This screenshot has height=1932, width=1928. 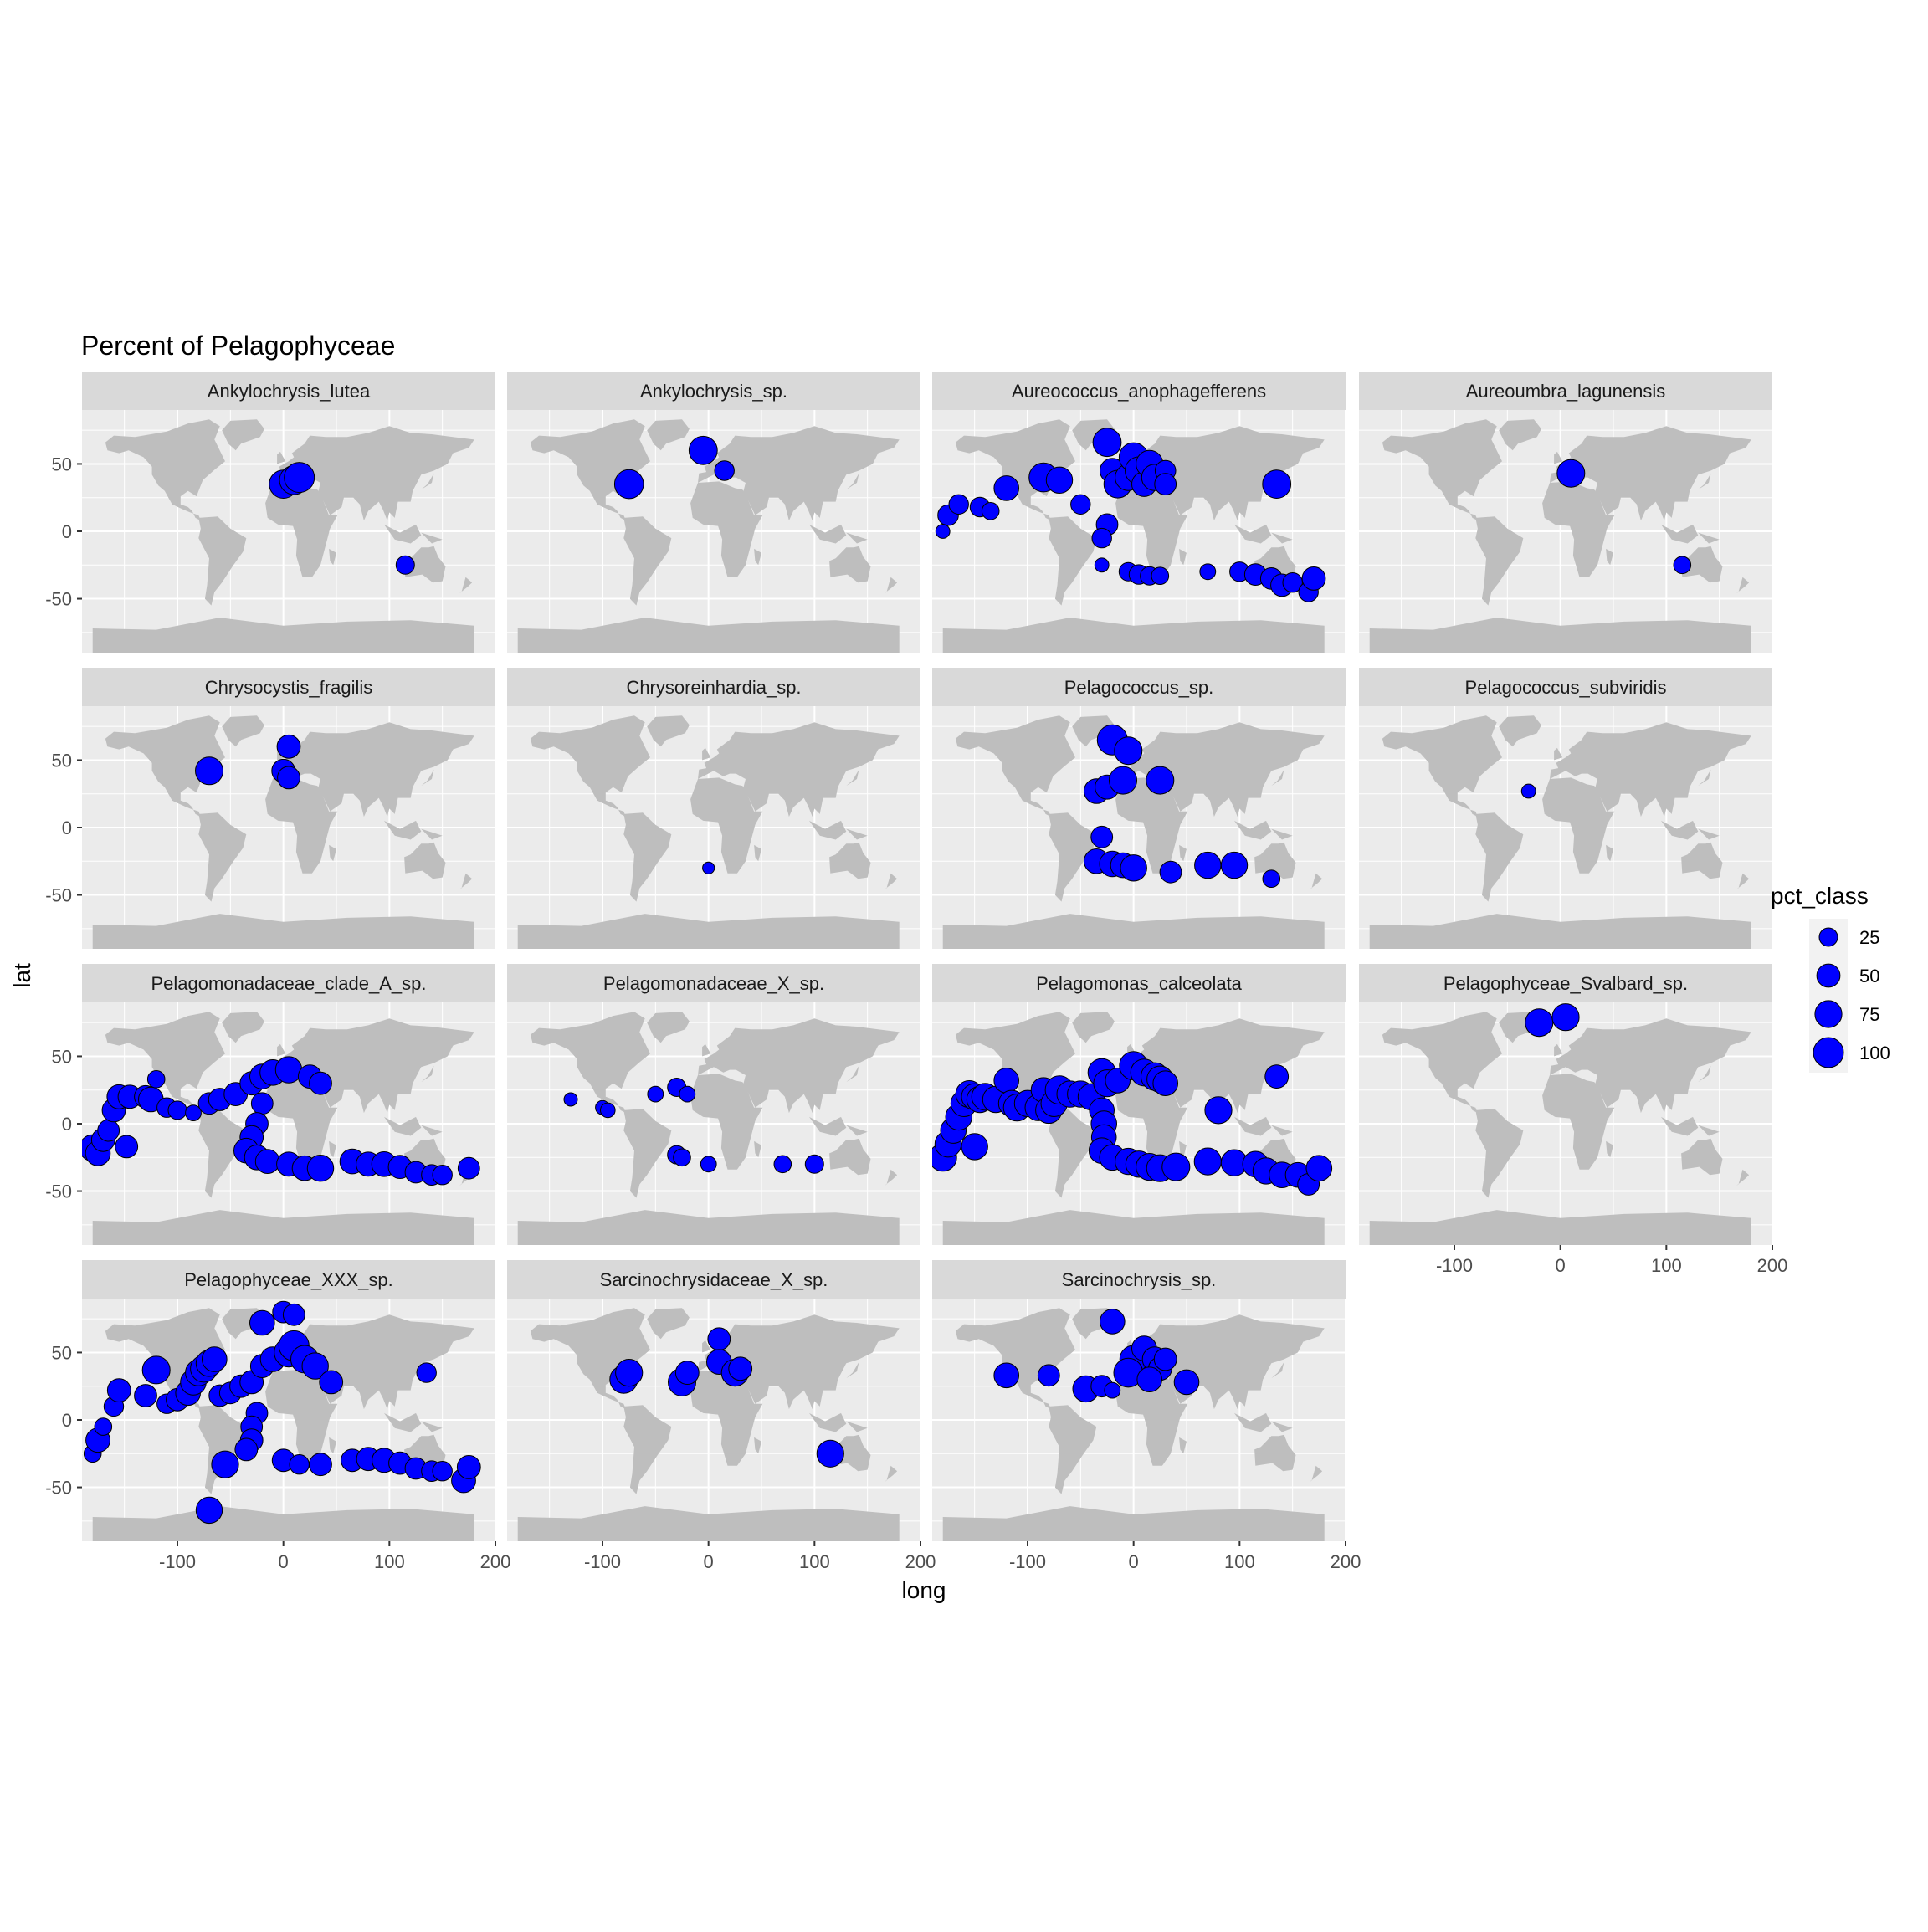 I want to click on legend-label: 50, so click(x=1869, y=976).